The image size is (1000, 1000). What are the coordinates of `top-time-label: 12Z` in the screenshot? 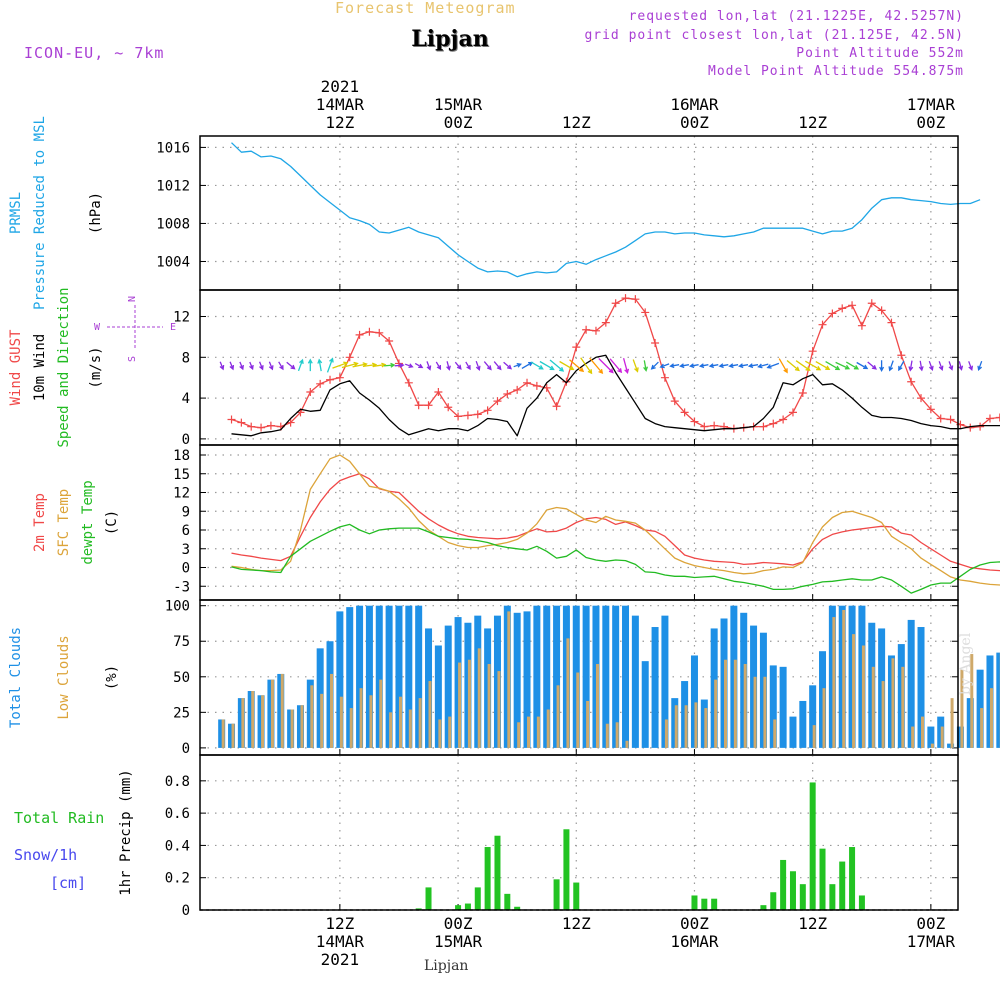 It's located at (576, 122).